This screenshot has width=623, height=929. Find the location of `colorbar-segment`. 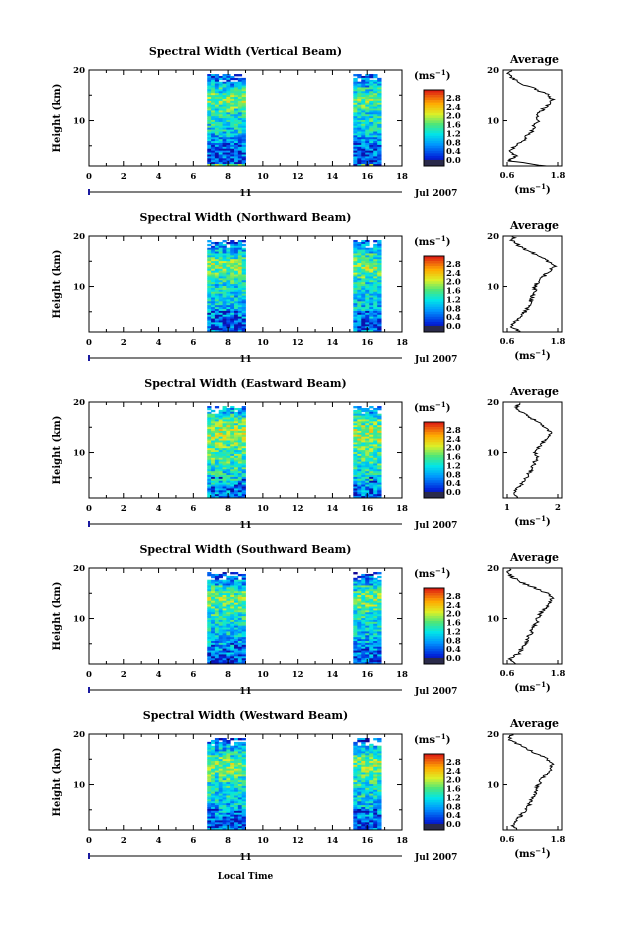

colorbar-segment is located at coordinates (434, 773).